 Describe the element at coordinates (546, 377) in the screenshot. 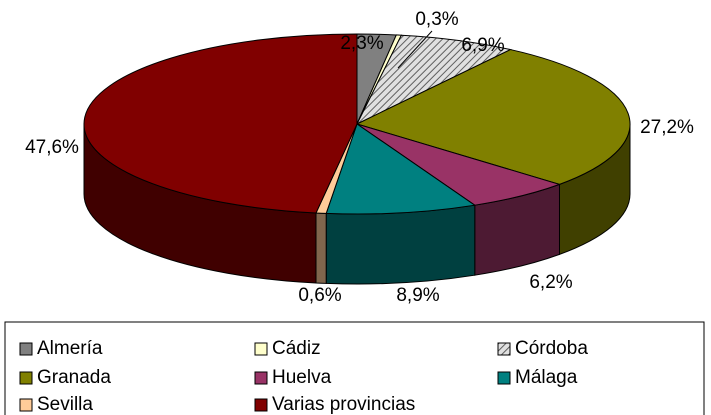

I see `legend-label: Málaga` at that location.